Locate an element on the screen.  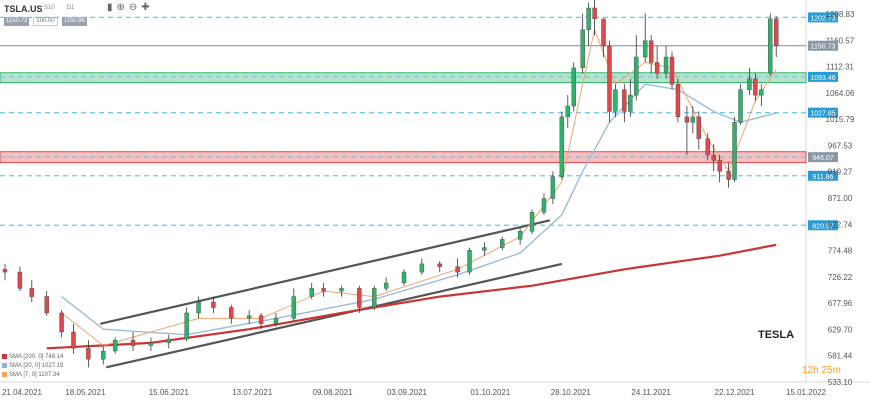
level-tag-4: 911.86 is located at coordinates (823, 177).